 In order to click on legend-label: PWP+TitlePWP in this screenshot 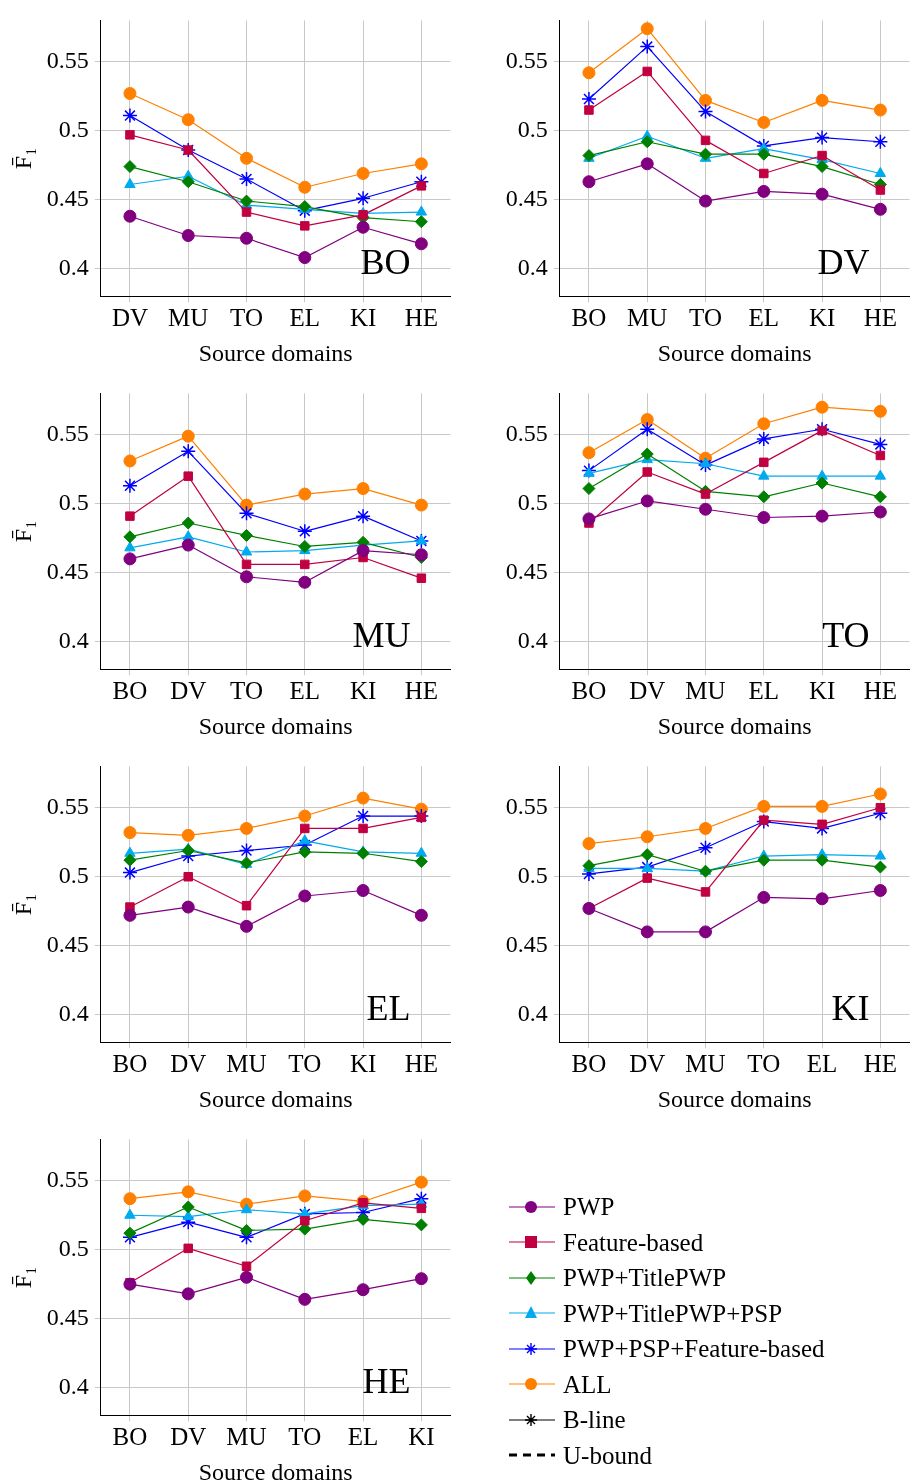, I will do `click(645, 1278)`.